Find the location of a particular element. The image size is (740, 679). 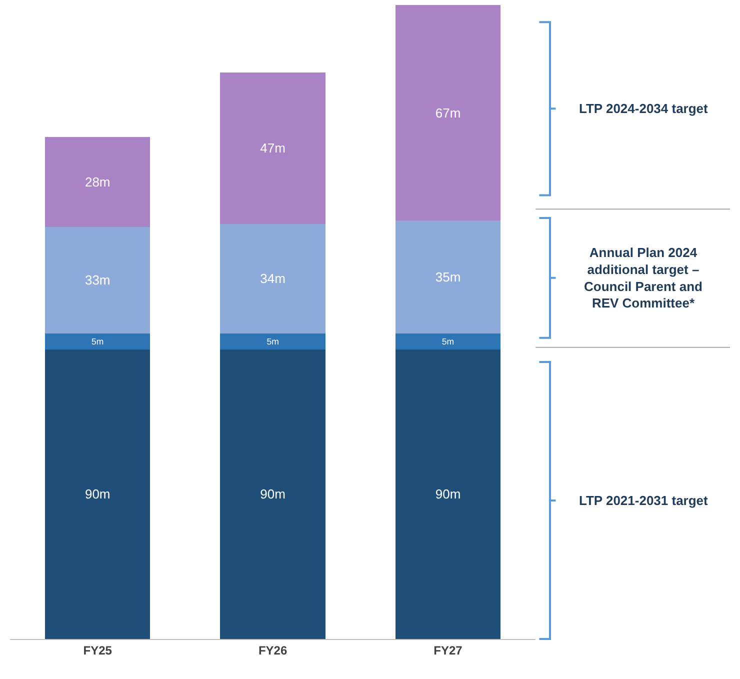

x-tick-label: FY26 is located at coordinates (273, 650).